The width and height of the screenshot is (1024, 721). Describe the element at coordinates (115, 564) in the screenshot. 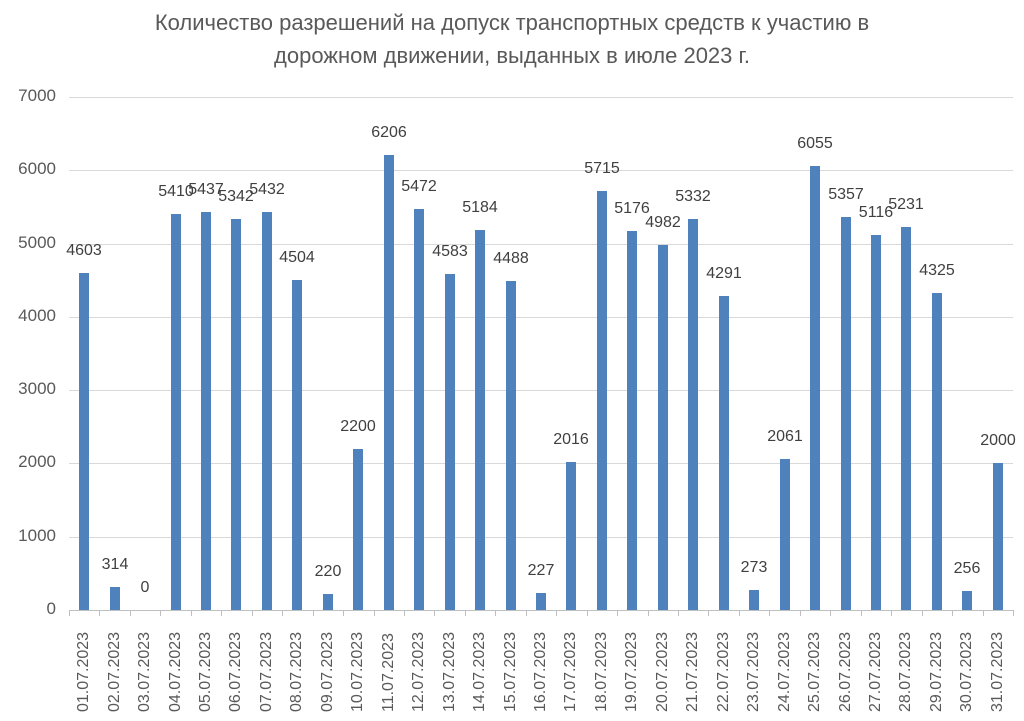

I see `data-label: 314` at that location.